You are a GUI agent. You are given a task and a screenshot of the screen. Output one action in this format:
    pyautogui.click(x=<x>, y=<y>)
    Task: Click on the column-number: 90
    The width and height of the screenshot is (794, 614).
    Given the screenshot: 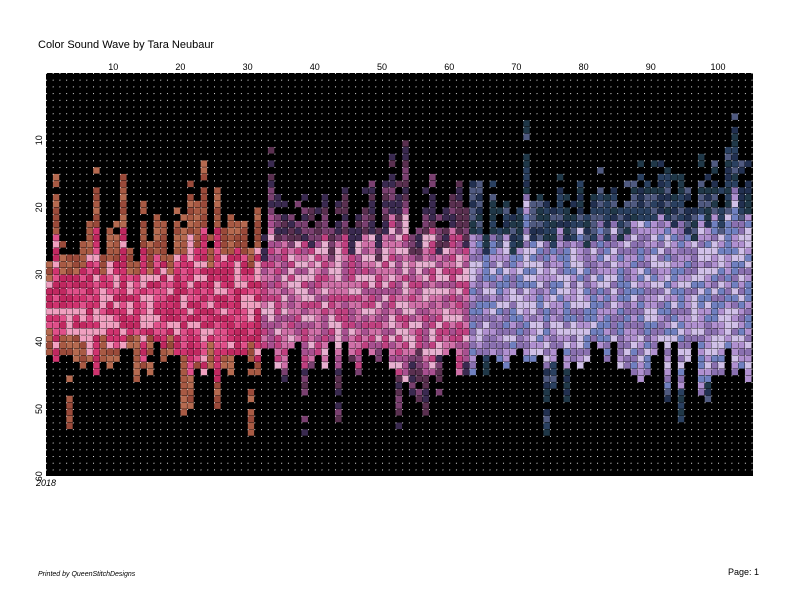 What is the action you would take?
    pyautogui.click(x=651, y=67)
    